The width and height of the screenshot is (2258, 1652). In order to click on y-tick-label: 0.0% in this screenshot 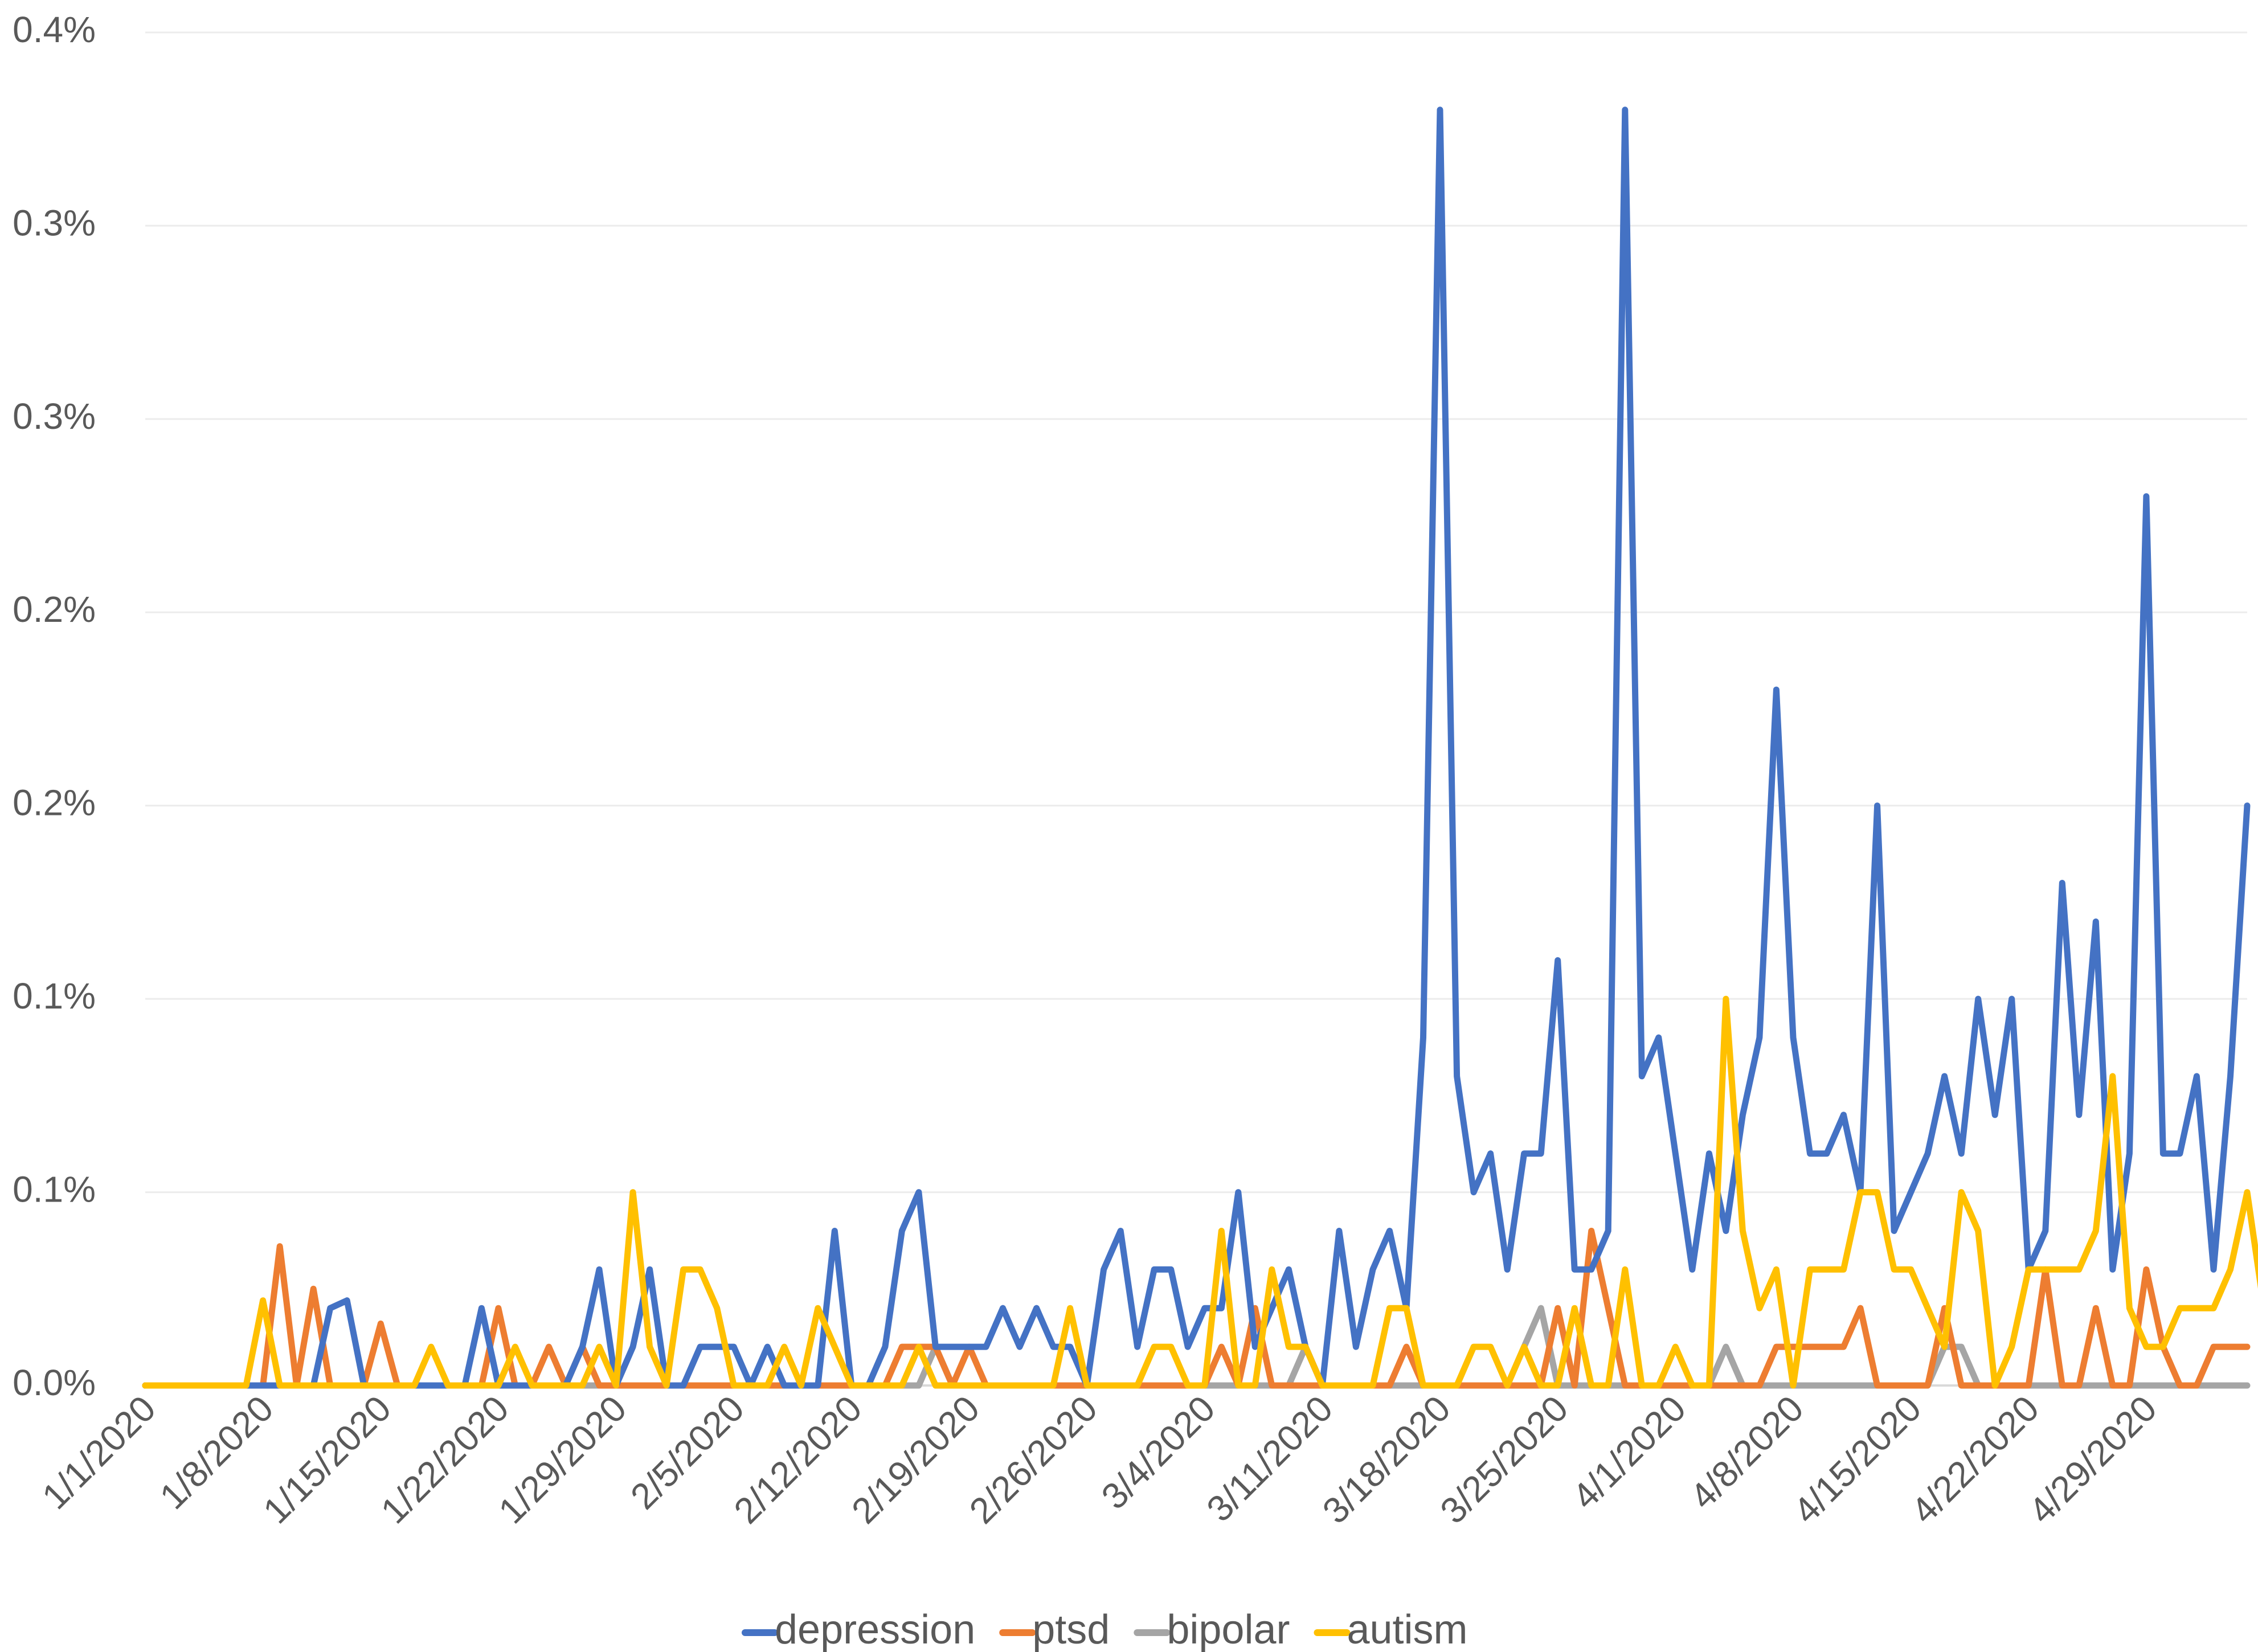, I will do `click(54, 1382)`.